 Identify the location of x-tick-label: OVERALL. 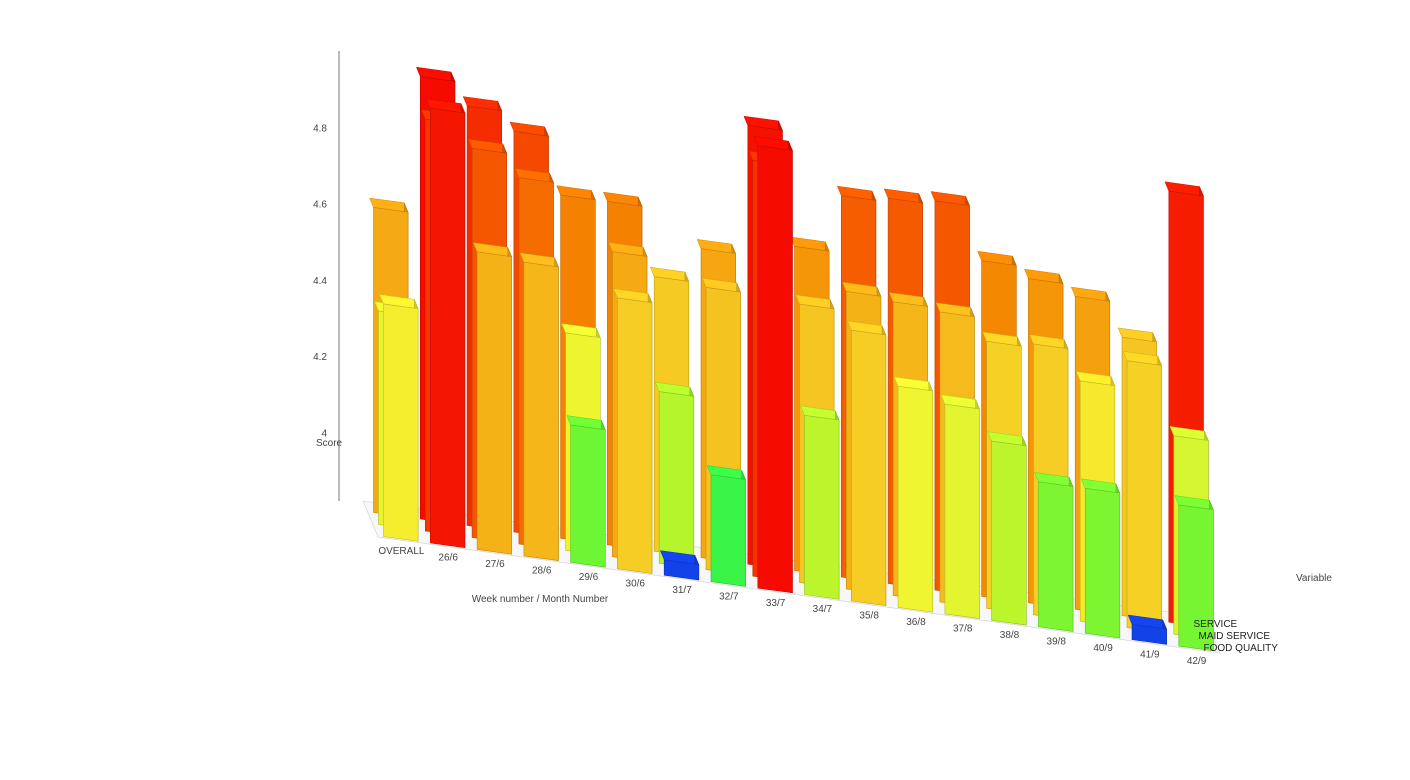
(401, 551).